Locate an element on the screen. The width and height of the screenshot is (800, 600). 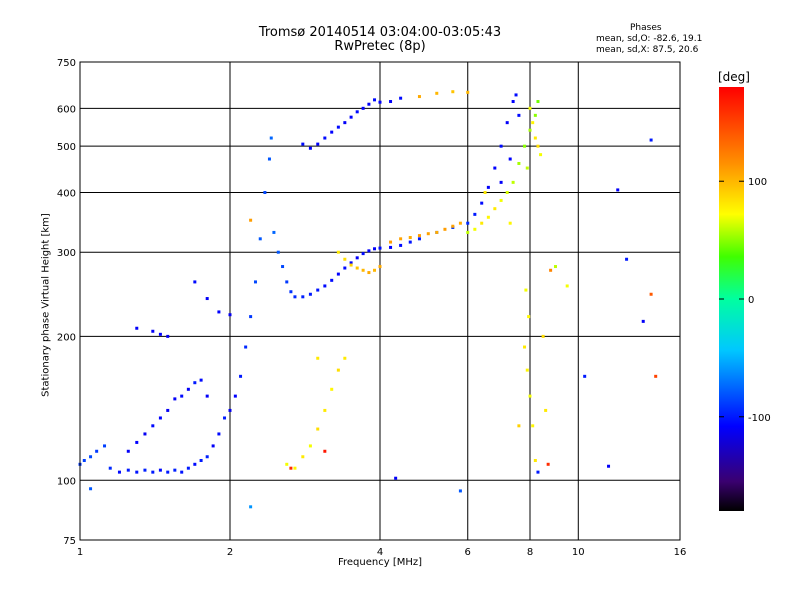
y-tick-label: 75 is located at coordinates (69, 541).